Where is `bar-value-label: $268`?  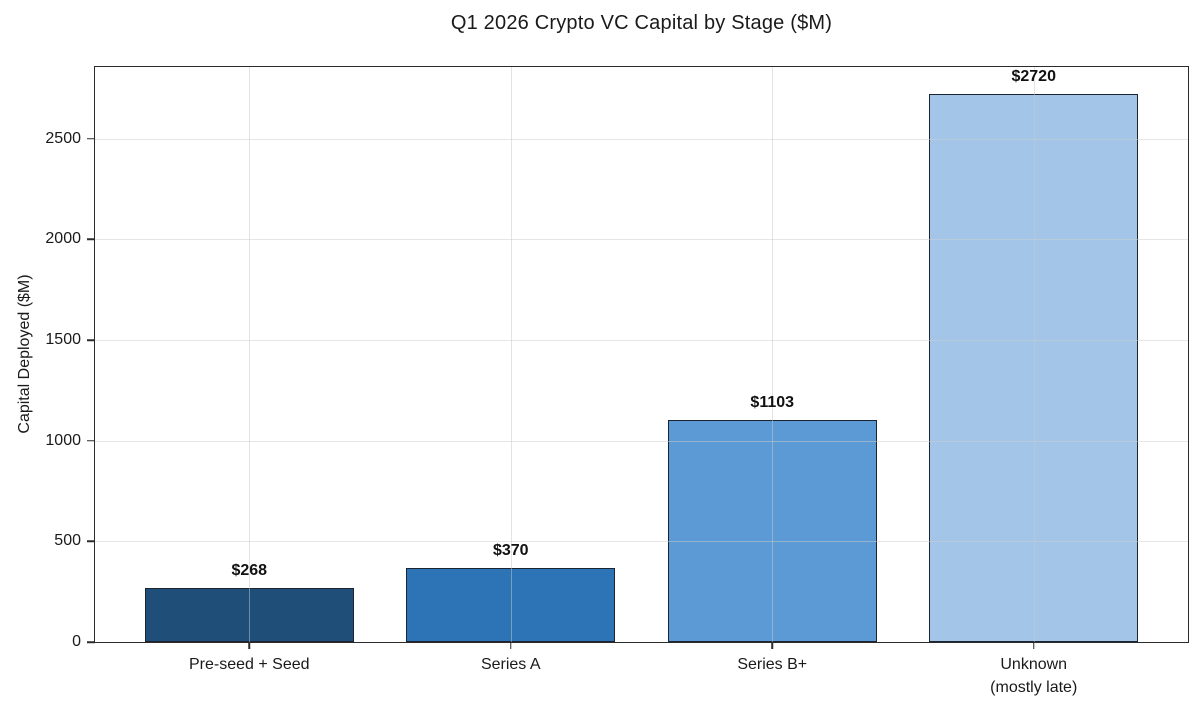 bar-value-label: $268 is located at coordinates (249, 571).